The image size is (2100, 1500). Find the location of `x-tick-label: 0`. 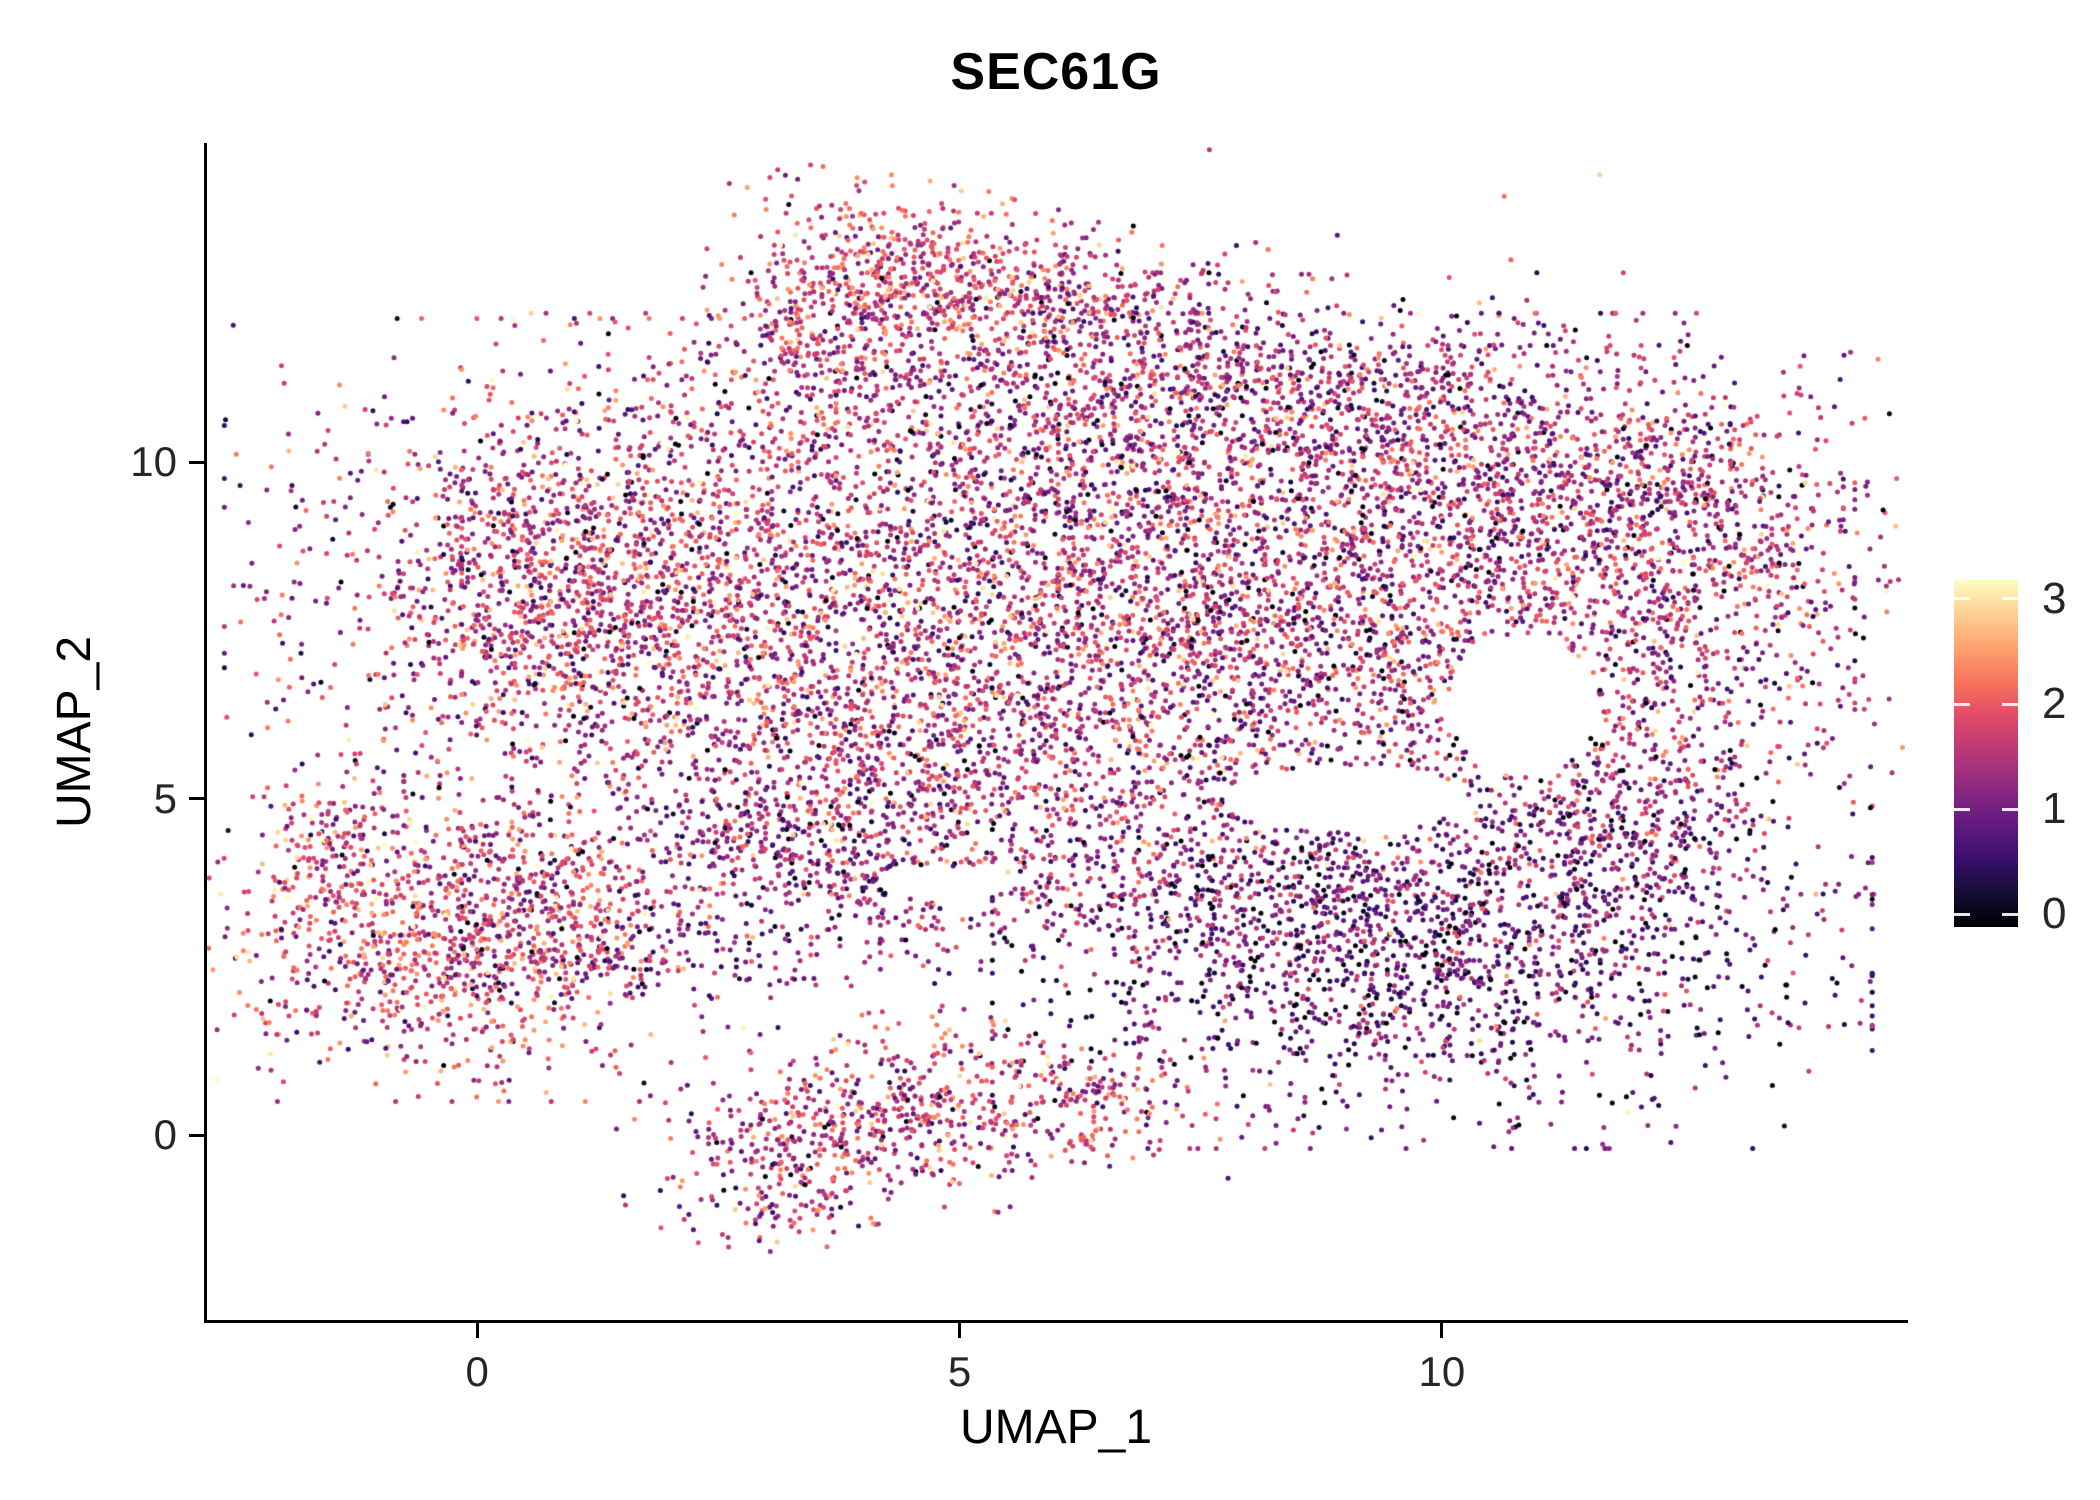

x-tick-label: 0 is located at coordinates (477, 1371).